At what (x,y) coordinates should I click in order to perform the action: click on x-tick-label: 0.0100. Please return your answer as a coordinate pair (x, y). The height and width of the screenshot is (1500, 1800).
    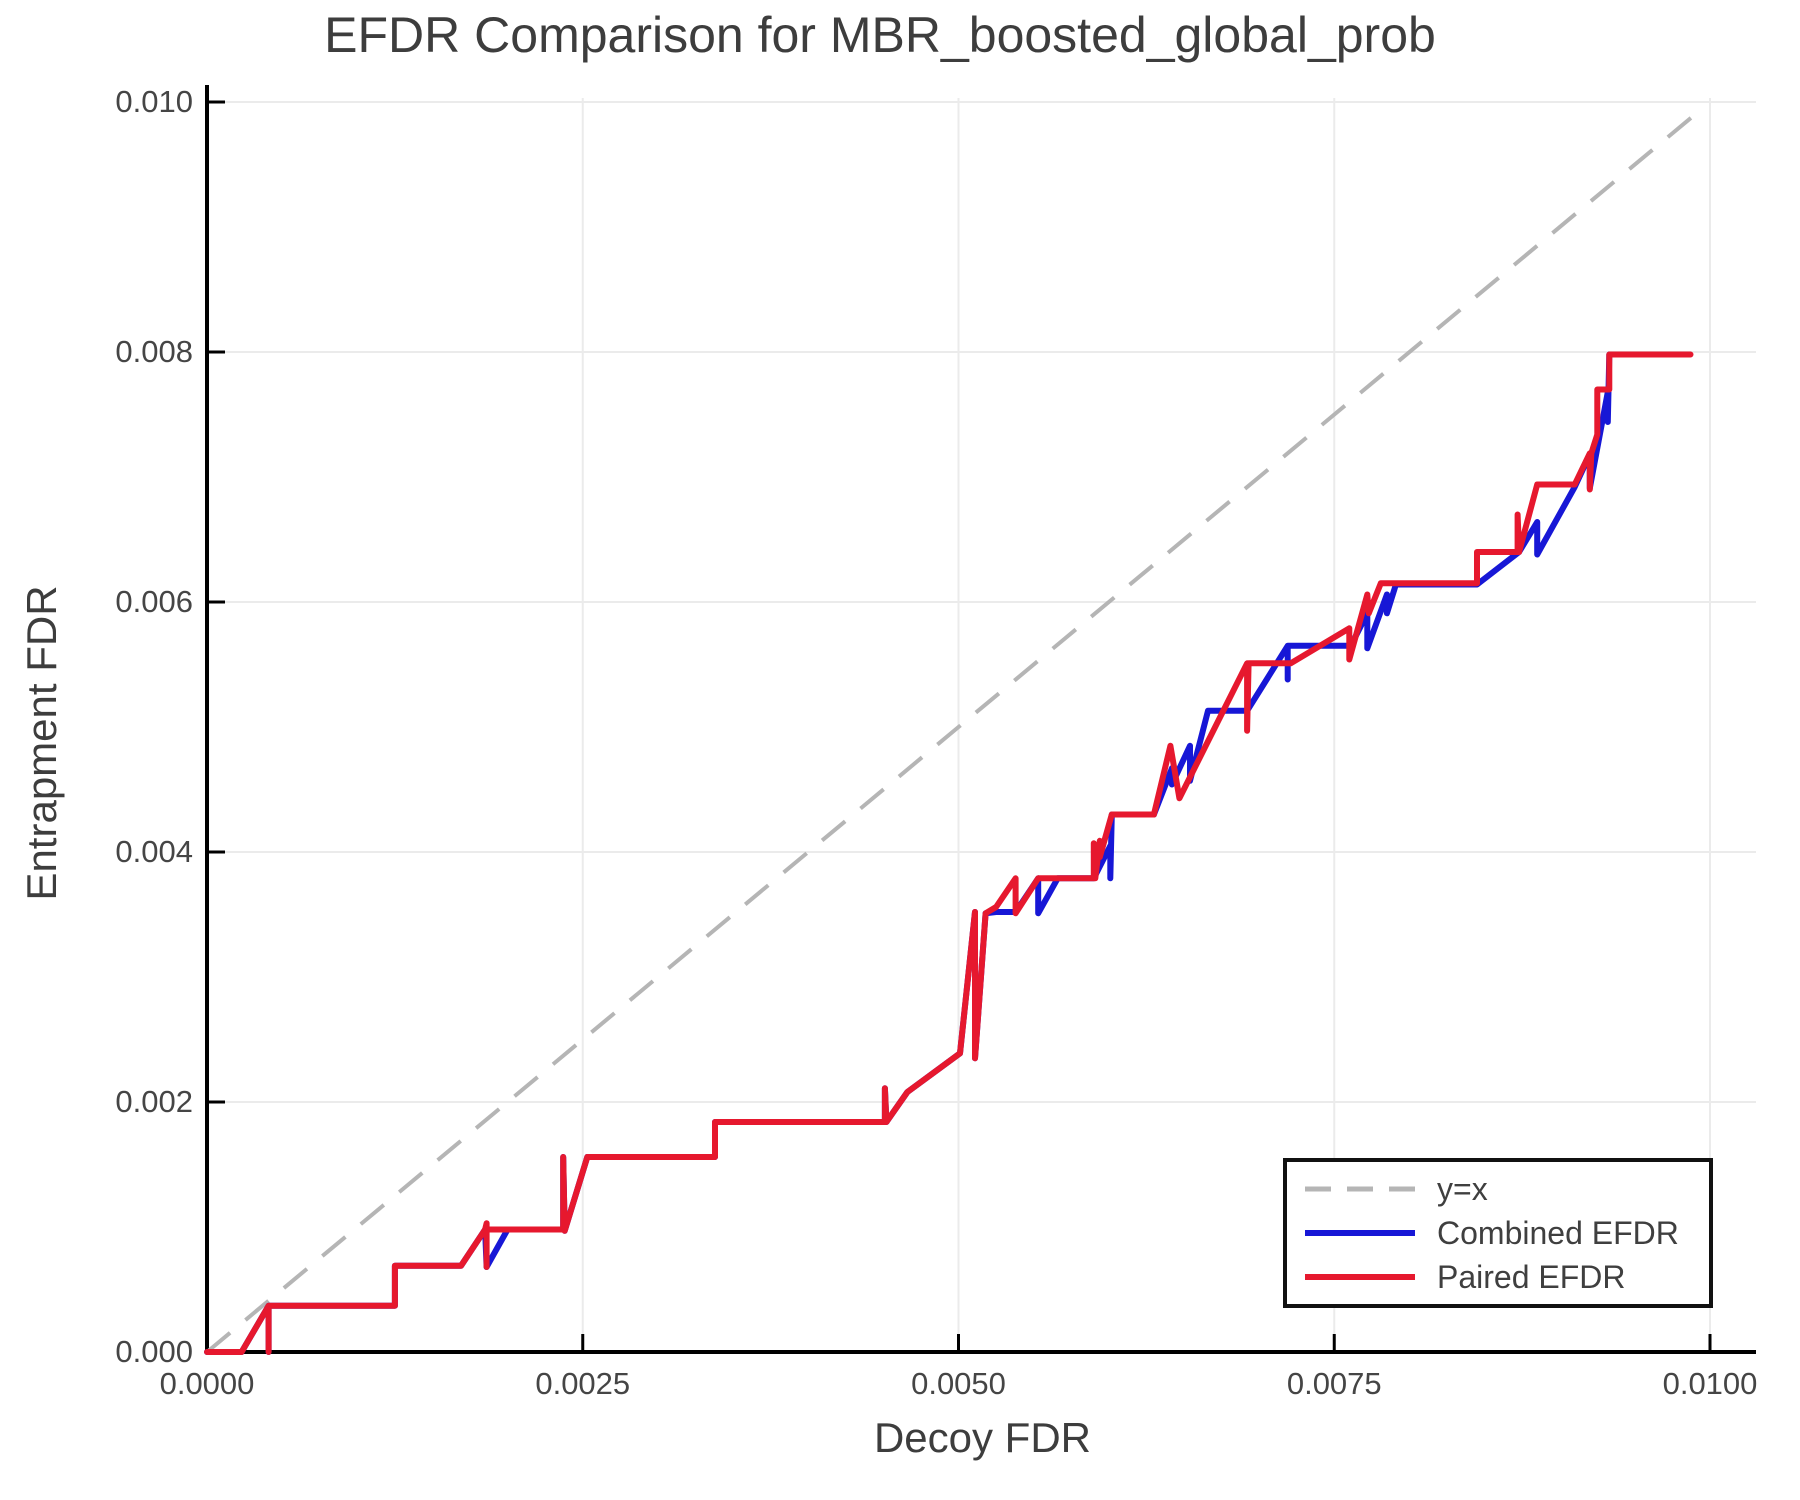
    Looking at the image, I should click on (1710, 1383).